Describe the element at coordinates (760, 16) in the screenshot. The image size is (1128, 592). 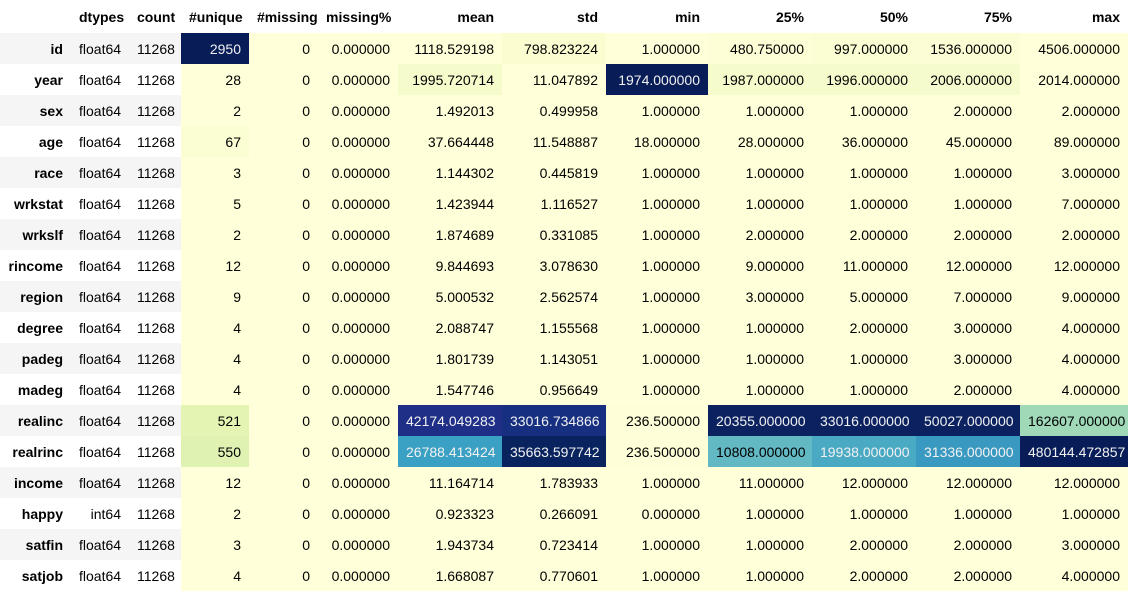
I see `column-header: 25%` at that location.